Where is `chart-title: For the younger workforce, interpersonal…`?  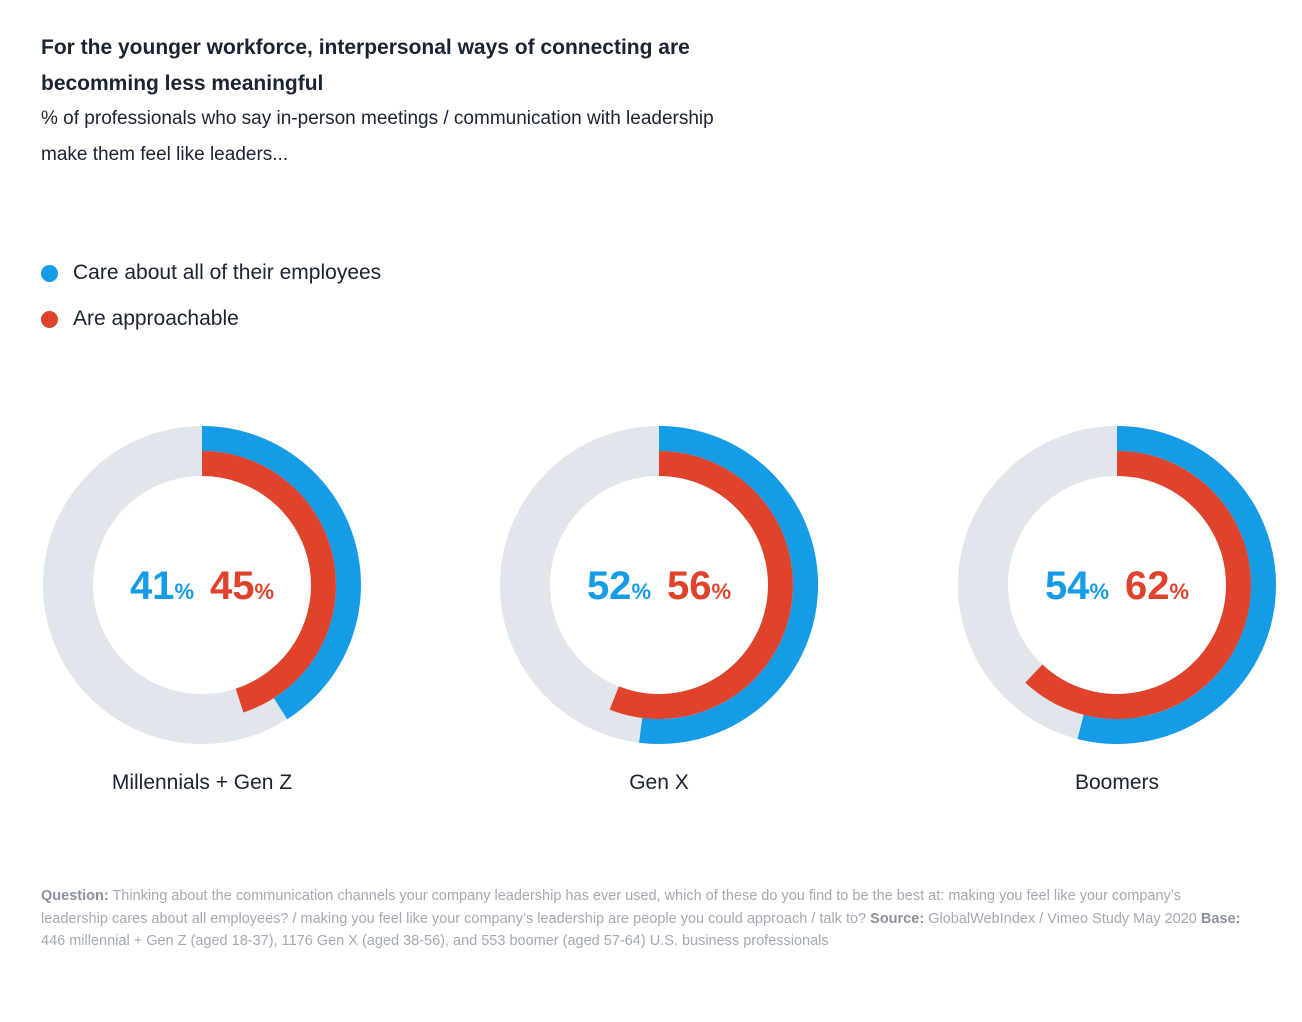
chart-title: For the younger workforce, interpersonal… is located at coordinates (365, 65).